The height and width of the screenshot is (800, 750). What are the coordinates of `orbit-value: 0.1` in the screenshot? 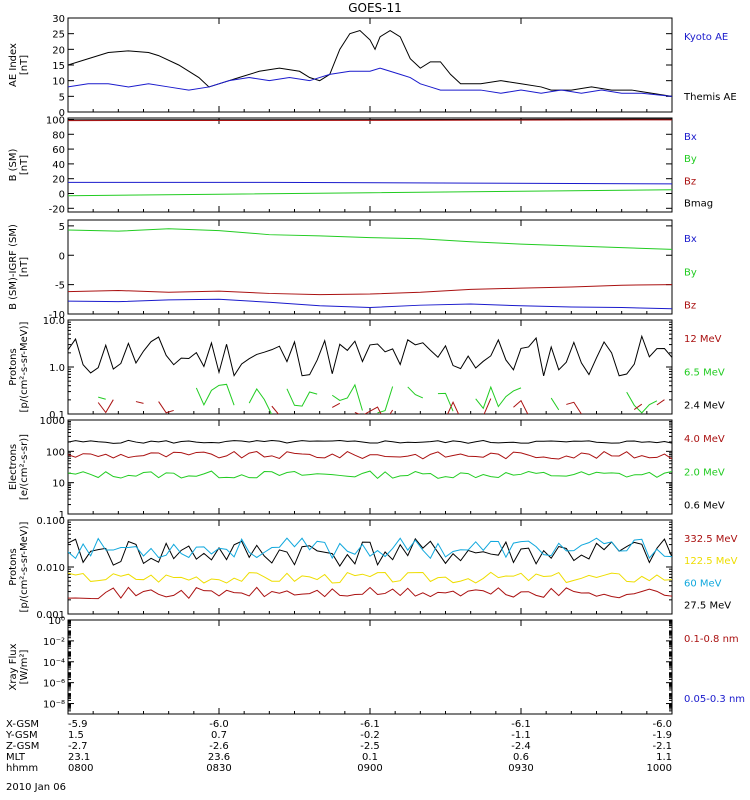 It's located at (370, 757).